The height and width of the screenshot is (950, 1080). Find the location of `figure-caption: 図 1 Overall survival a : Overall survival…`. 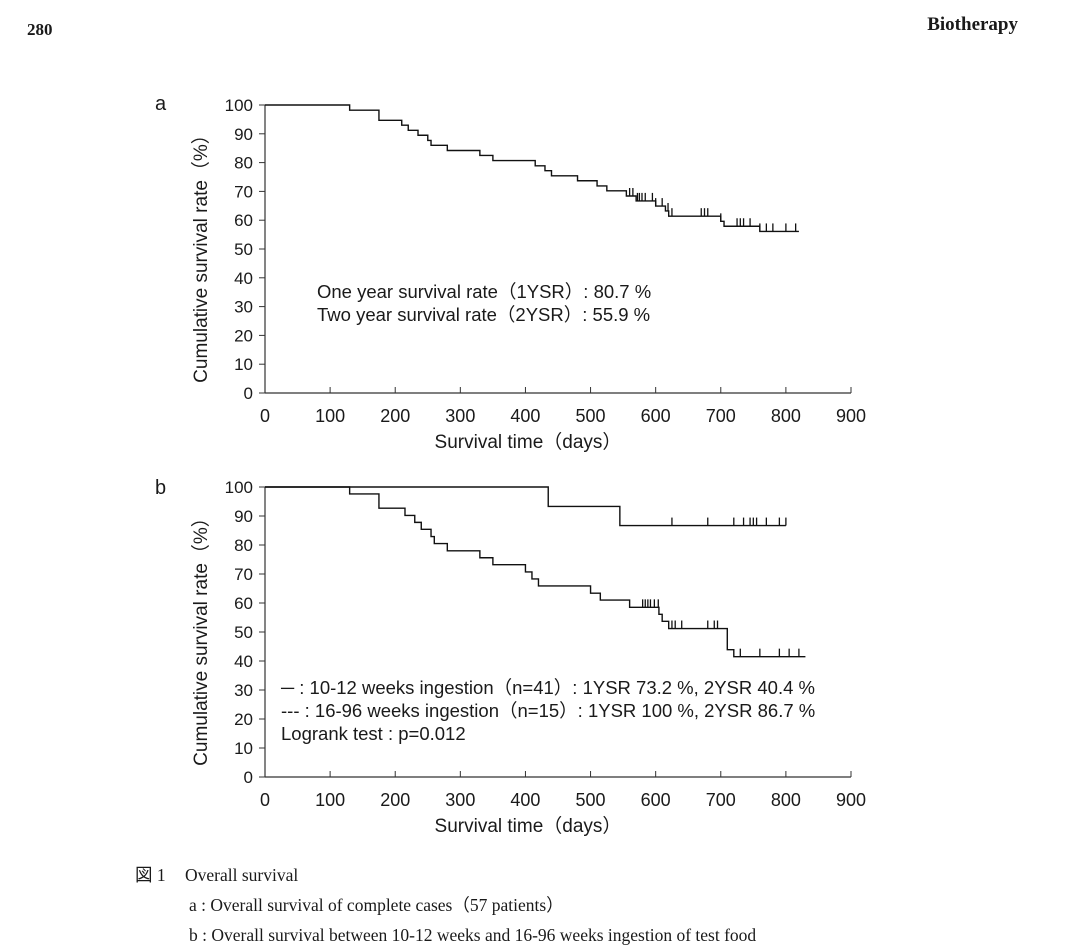

figure-caption: 図 1 Overall survival a : Overall survival… is located at coordinates (445, 905).